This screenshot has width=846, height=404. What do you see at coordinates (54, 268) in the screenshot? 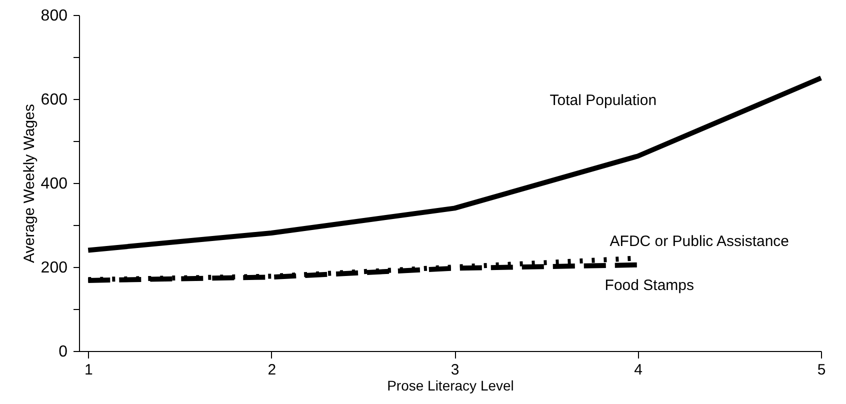
I see `y-tick-label: 200` at bounding box center [54, 268].